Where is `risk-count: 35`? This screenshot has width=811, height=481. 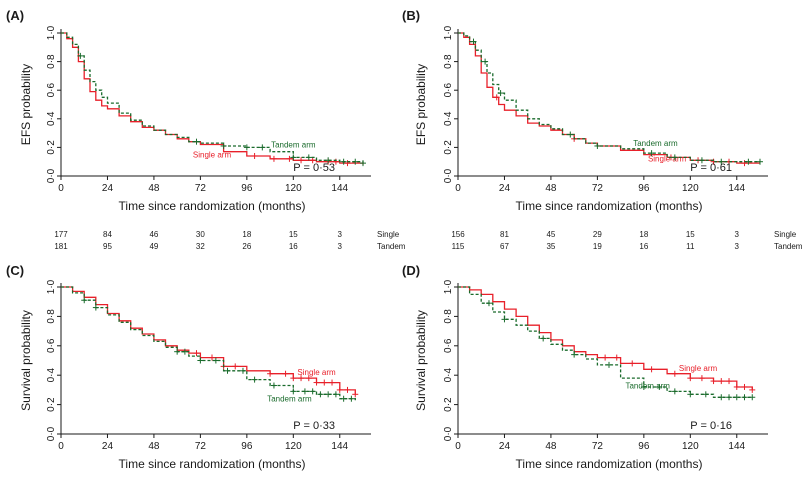 risk-count: 35 is located at coordinates (550, 246).